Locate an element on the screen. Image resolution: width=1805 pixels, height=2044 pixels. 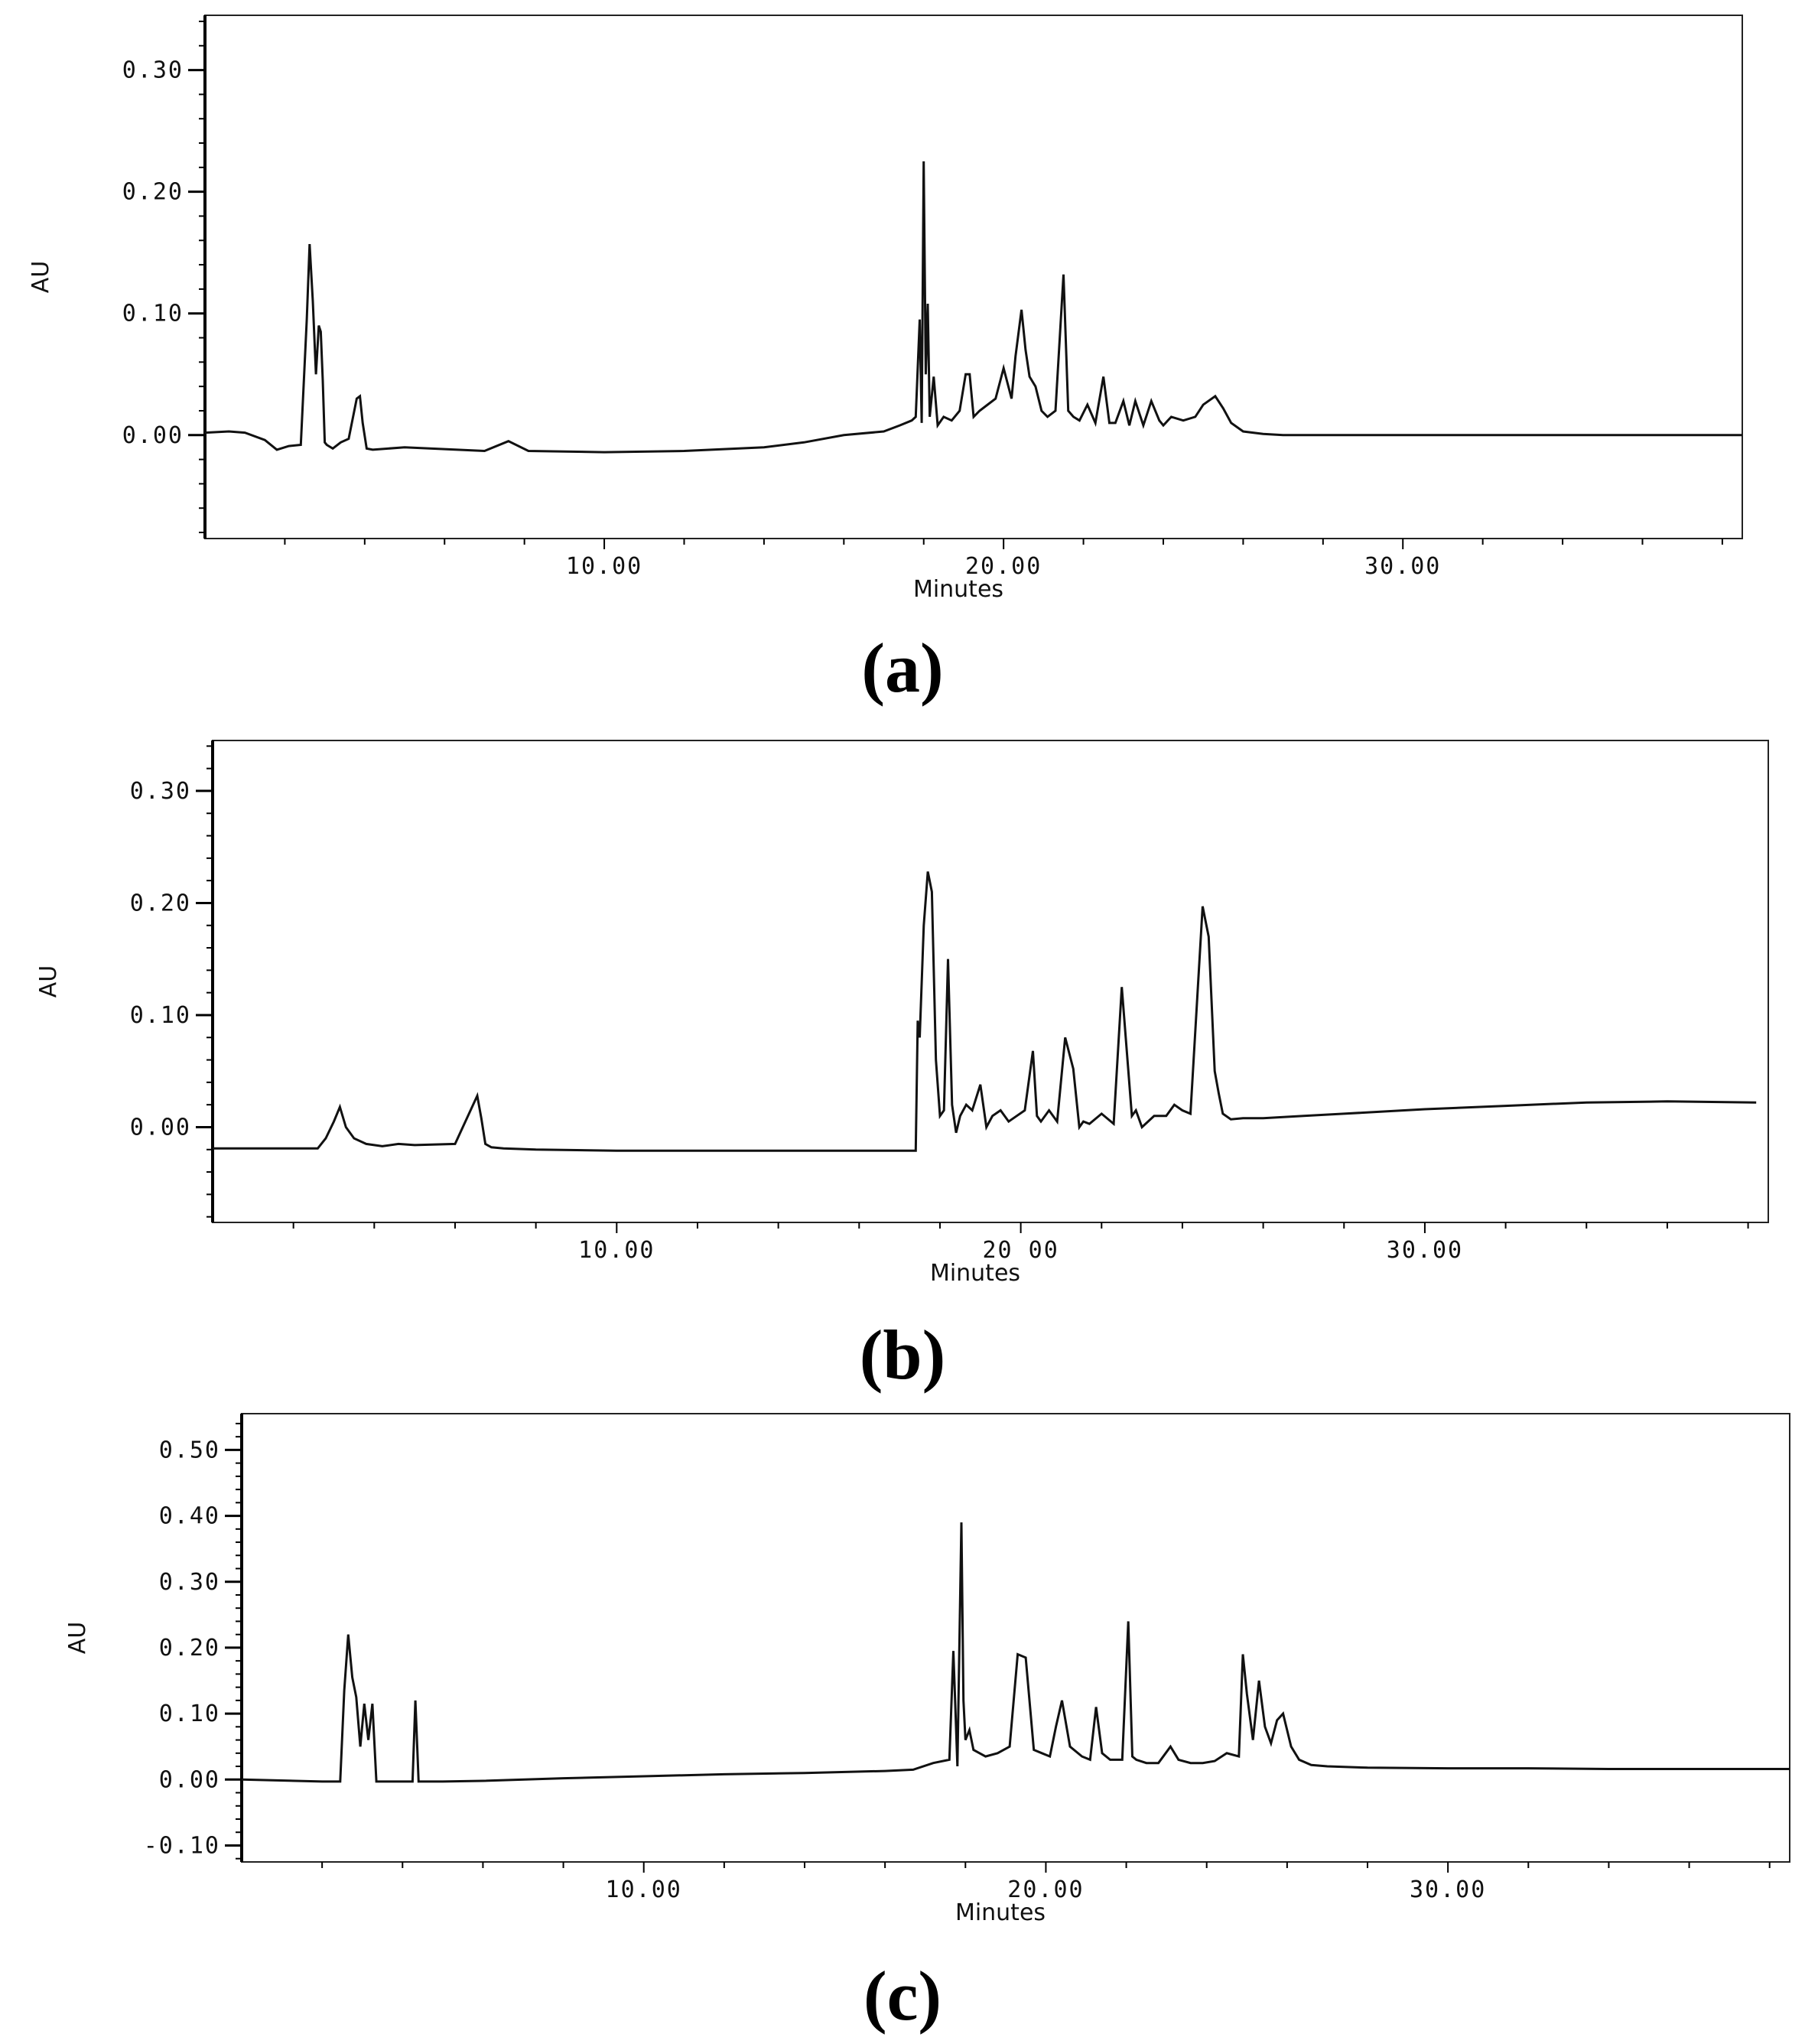
chart-a-caption: (a) is located at coordinates (902, 668).